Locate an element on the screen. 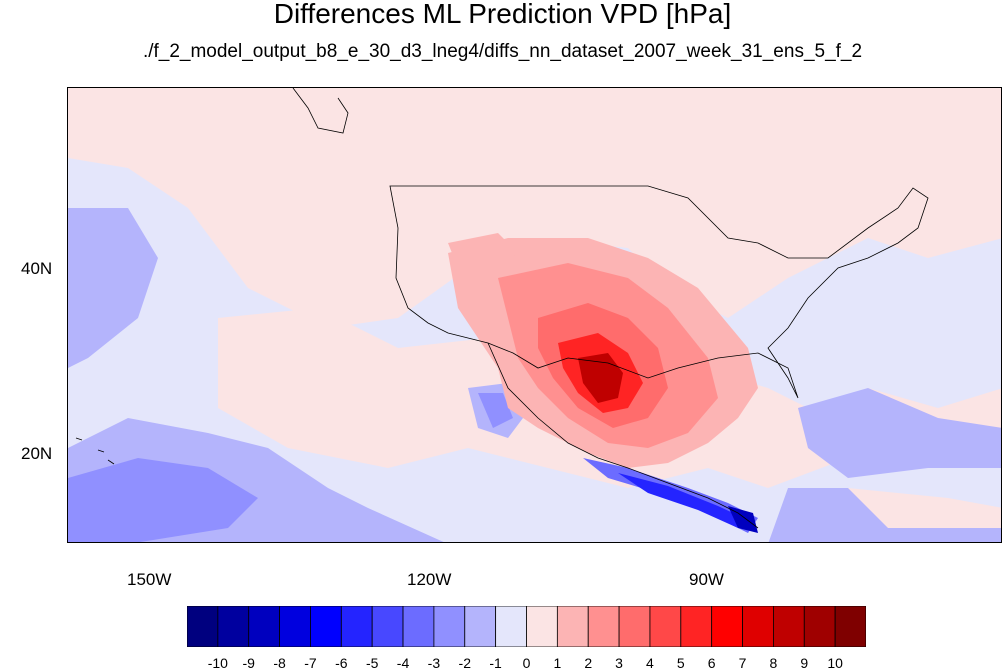 The image size is (1005, 672). lat-label-20n: 20N is located at coordinates (37, 453).